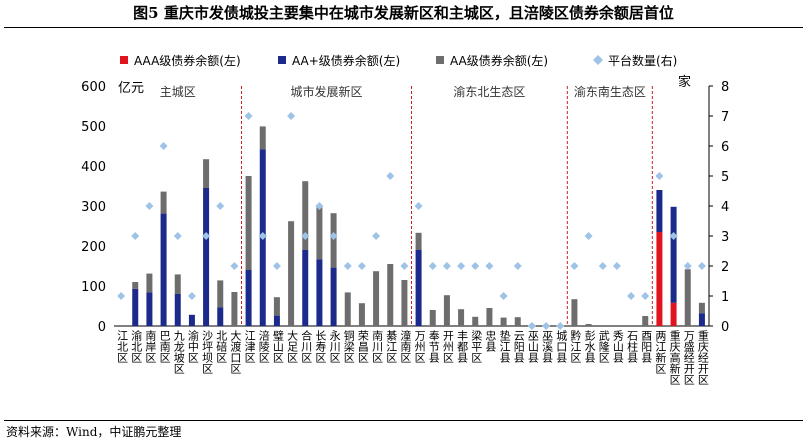 This screenshot has height=448, width=807. What do you see at coordinates (725, 237) in the screenshot?
I see `y-right-tick-3: 3` at bounding box center [725, 237].